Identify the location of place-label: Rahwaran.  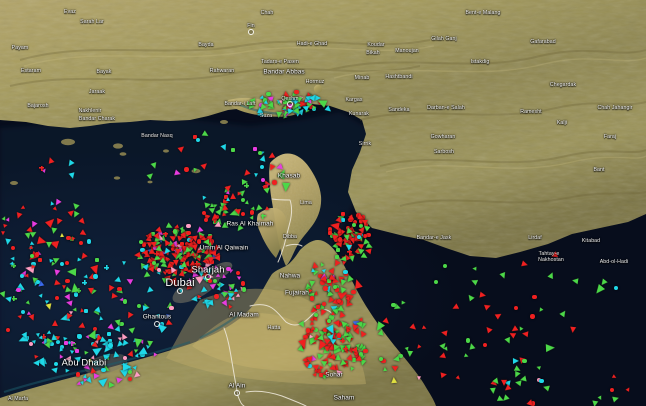
(222, 71).